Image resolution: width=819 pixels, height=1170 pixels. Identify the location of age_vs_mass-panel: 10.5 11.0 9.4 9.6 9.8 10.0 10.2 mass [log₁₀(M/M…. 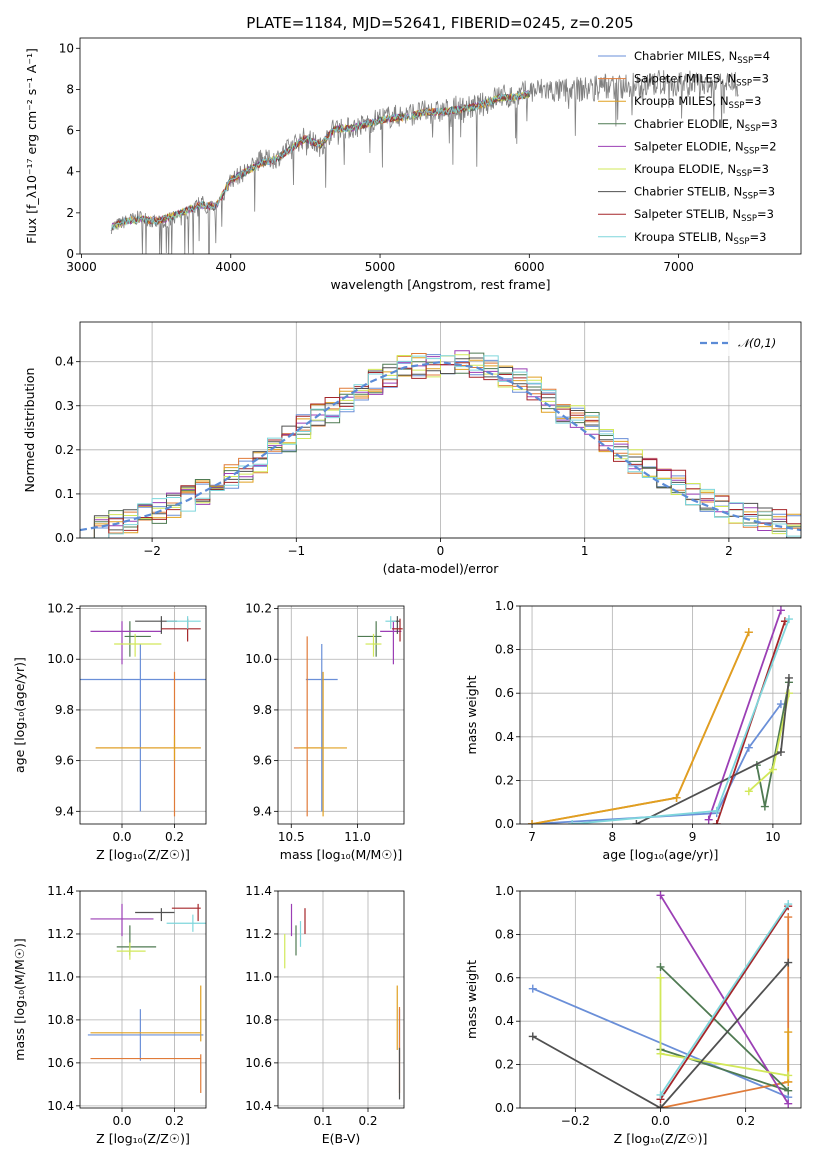
(325, 732).